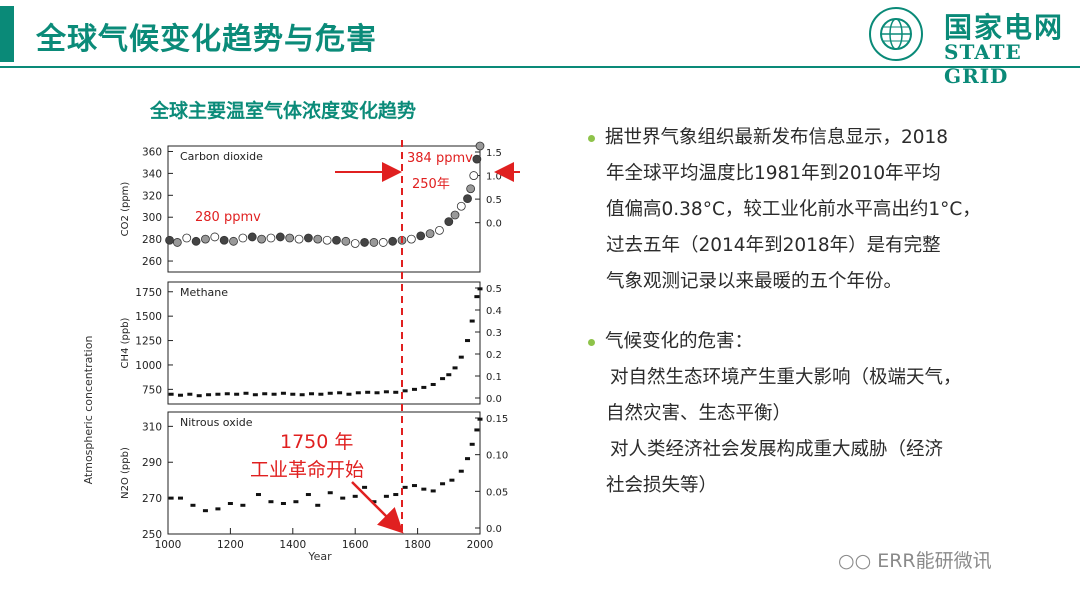 The width and height of the screenshot is (1080, 608). What do you see at coordinates (773, 245) in the screenshot?
I see `bullet-1-line-4: 过去五年（2014年到2018年）是有完整` at bounding box center [773, 245].